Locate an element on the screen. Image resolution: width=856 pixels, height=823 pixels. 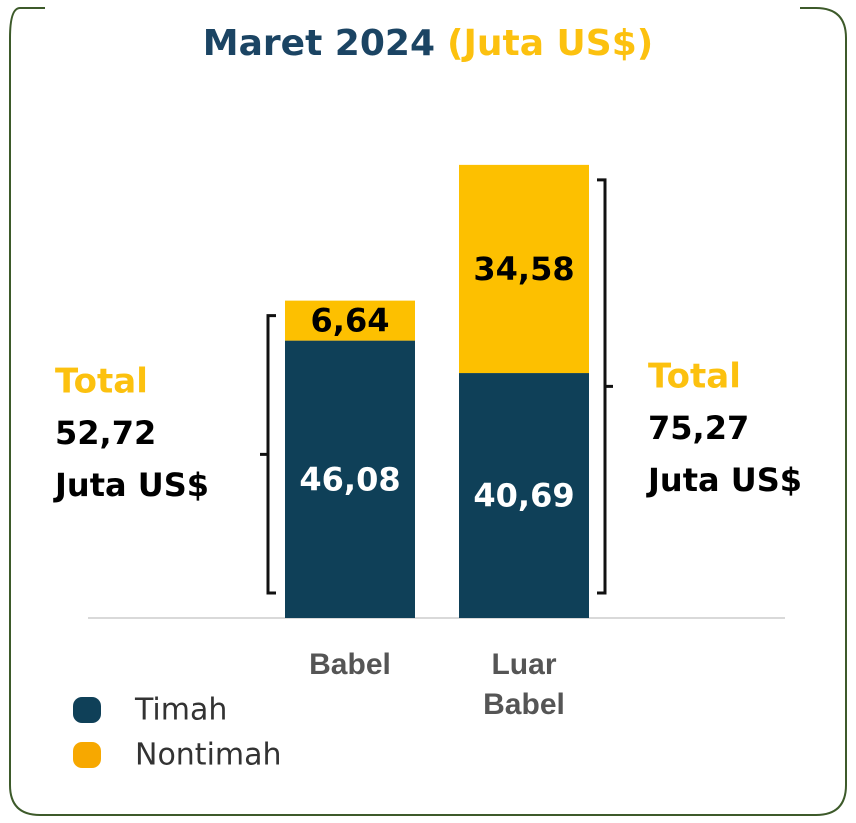
x-tick-label: Luar Babel is located at coordinates (524, 684).